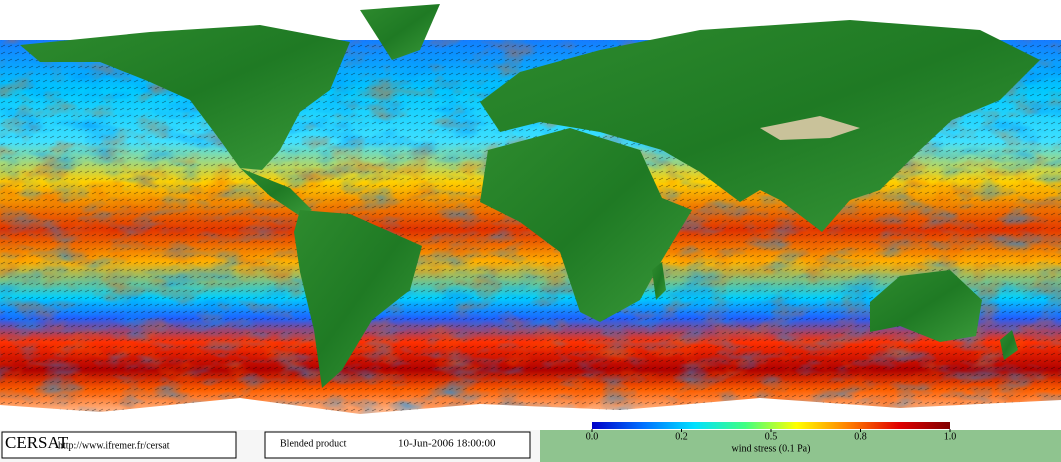 The image size is (1061, 462). I want to click on colorbar-tick-label: 0.8, so click(860, 436).